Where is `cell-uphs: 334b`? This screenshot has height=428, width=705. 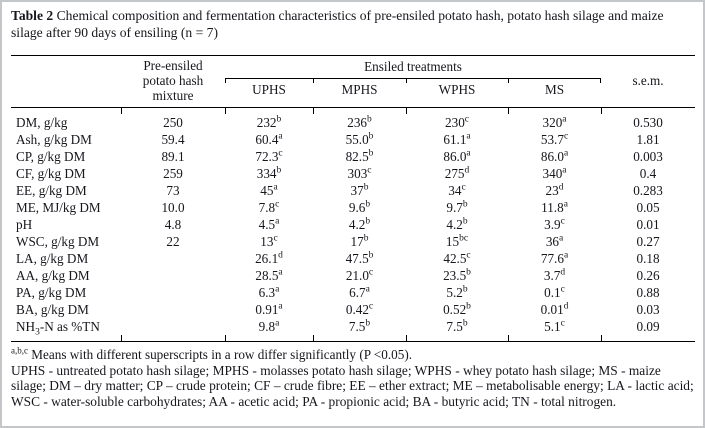
cell-uphs: 334b is located at coordinates (269, 173).